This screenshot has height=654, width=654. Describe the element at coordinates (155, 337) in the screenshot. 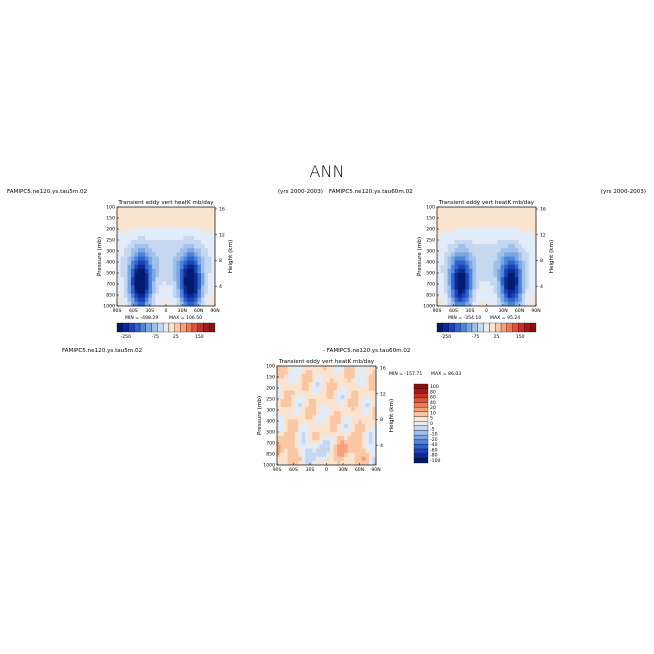

I see `colorbar-label: -75` at that location.